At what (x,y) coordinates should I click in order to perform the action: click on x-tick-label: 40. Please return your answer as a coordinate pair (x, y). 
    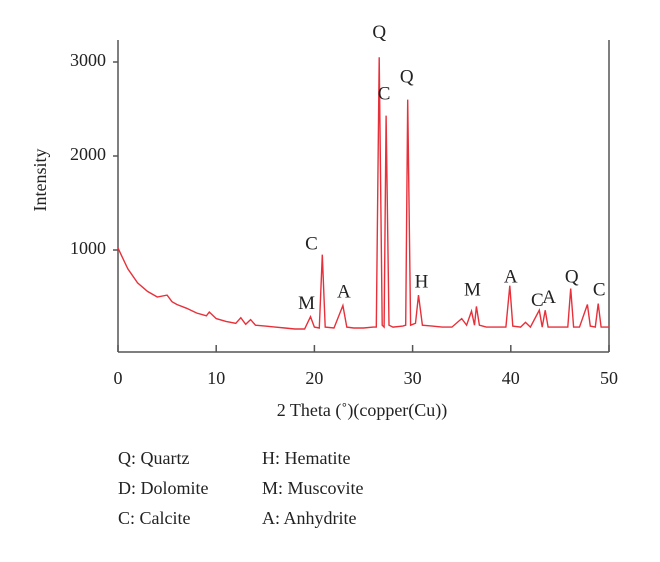
    Looking at the image, I should click on (511, 378).